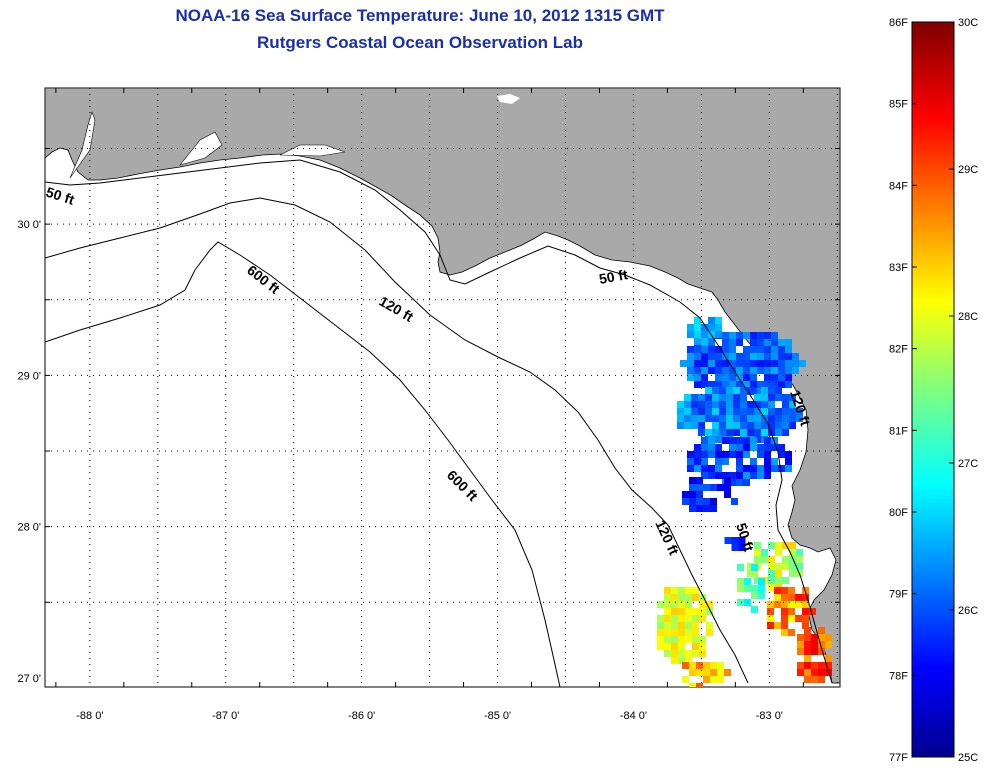 This screenshot has width=992, height=770. What do you see at coordinates (898, 350) in the screenshot?
I see `colorbar-f-label: 82F` at bounding box center [898, 350].